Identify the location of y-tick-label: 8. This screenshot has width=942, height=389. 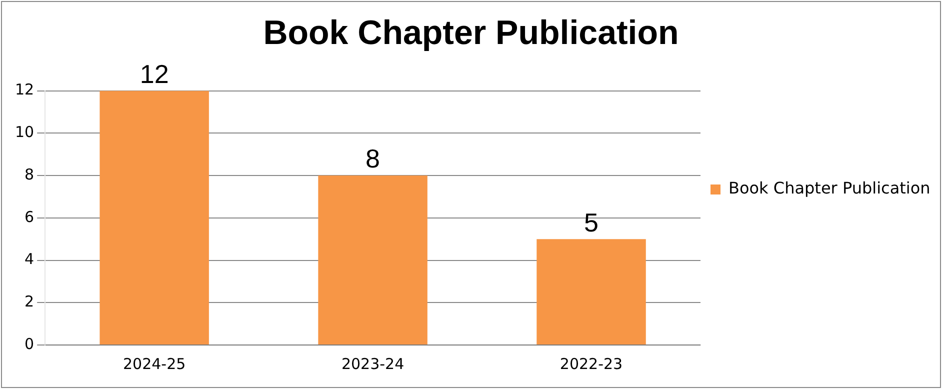
(29, 174).